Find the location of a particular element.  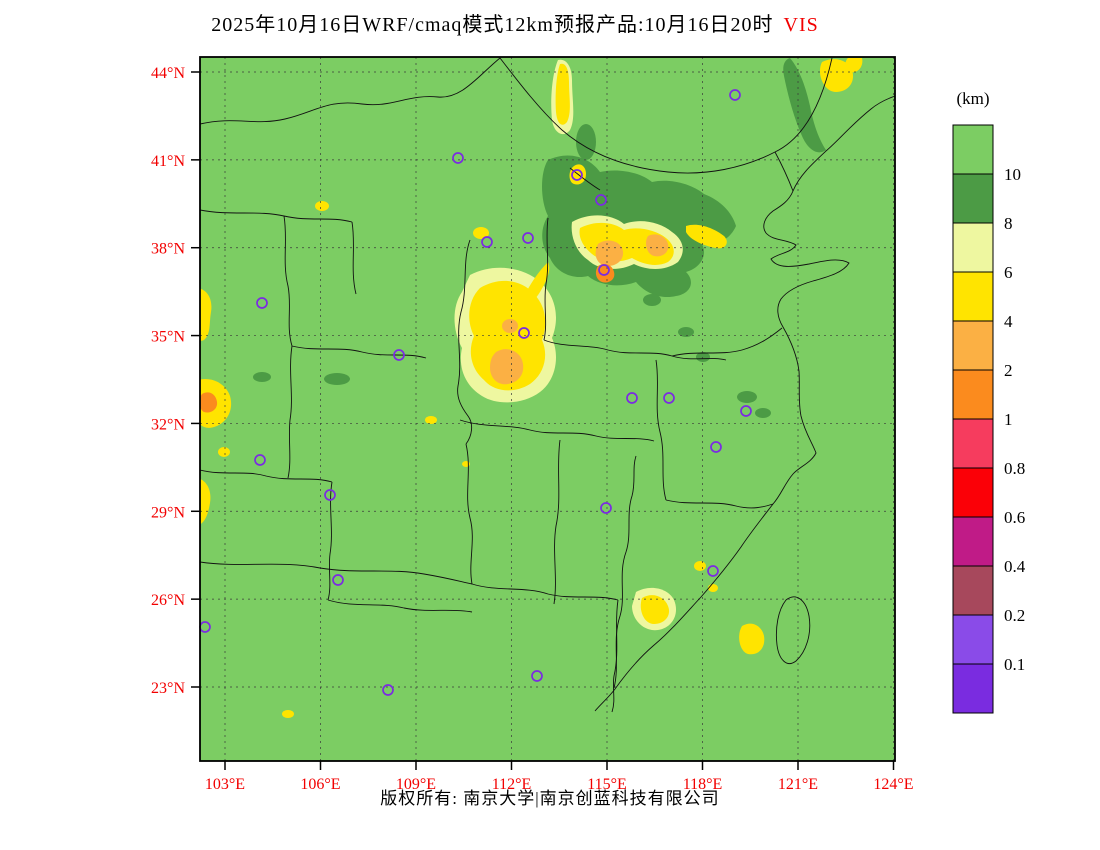

lat-label: 35°N is located at coordinates (168, 337).